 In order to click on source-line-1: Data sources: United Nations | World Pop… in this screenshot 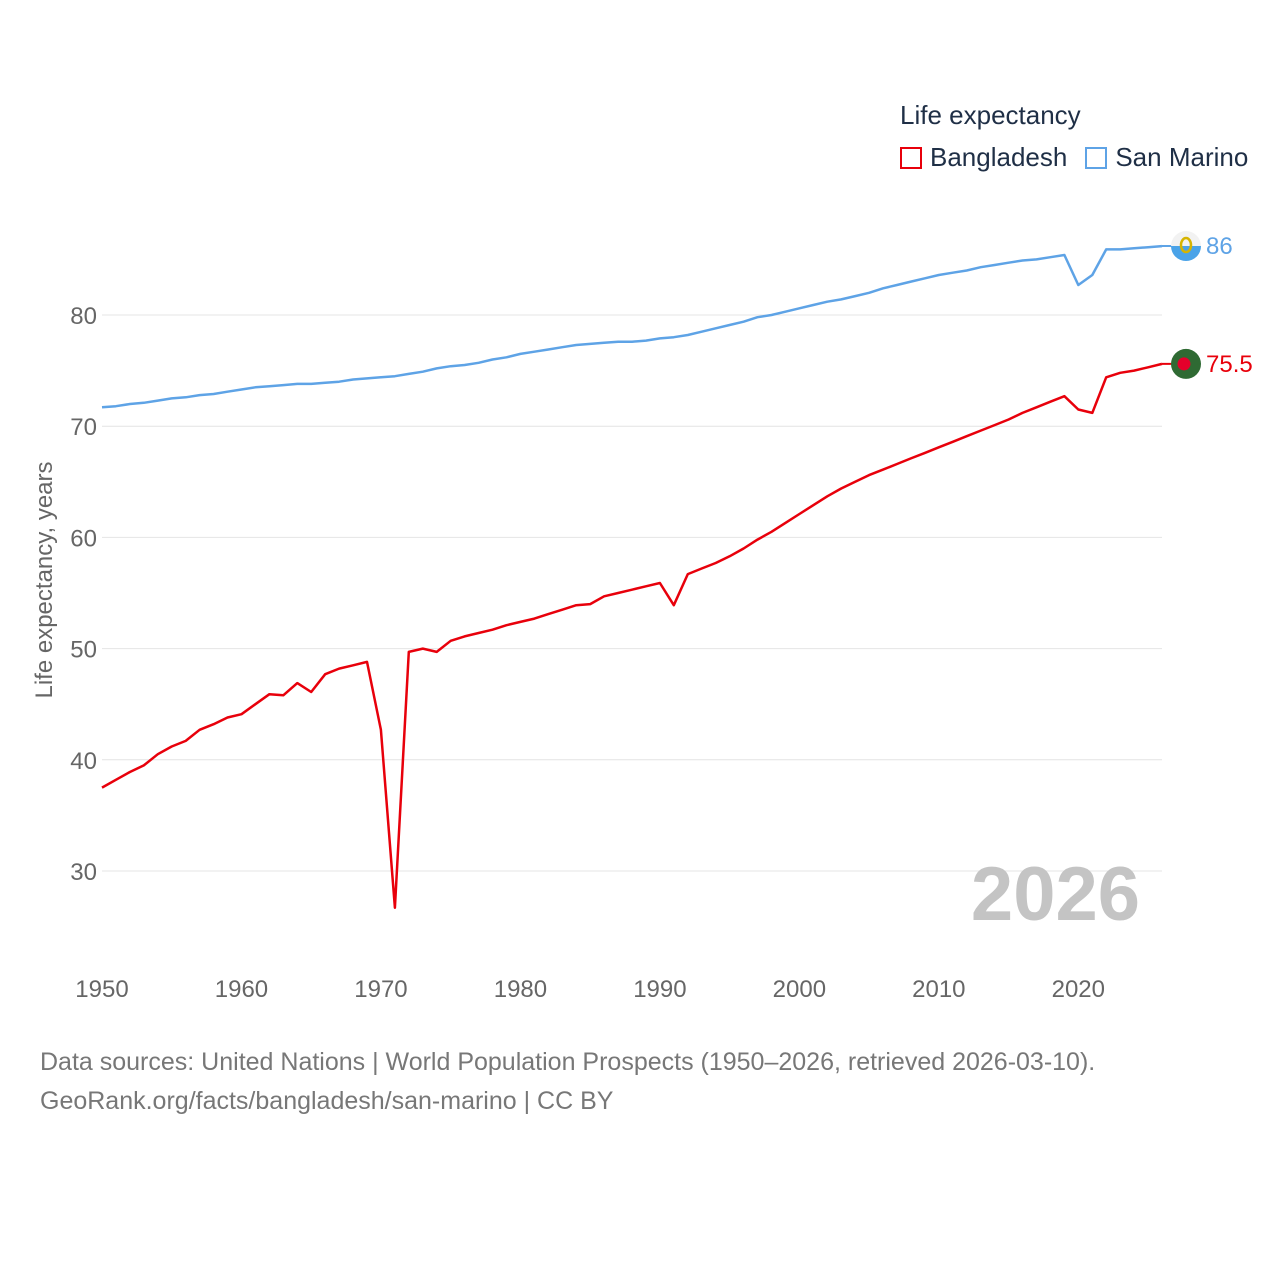, I will do `click(568, 1062)`.